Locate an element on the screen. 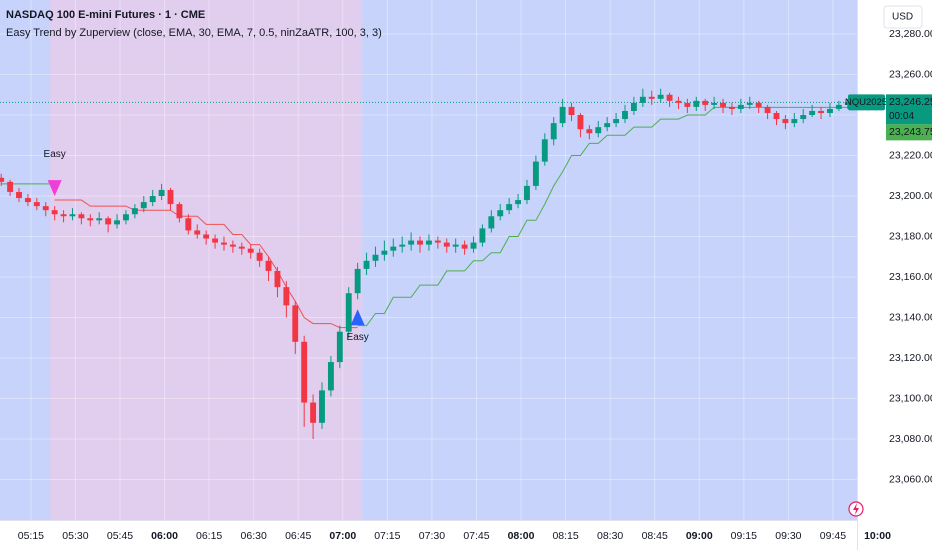  x-tick-label: 06:30 is located at coordinates (254, 536).